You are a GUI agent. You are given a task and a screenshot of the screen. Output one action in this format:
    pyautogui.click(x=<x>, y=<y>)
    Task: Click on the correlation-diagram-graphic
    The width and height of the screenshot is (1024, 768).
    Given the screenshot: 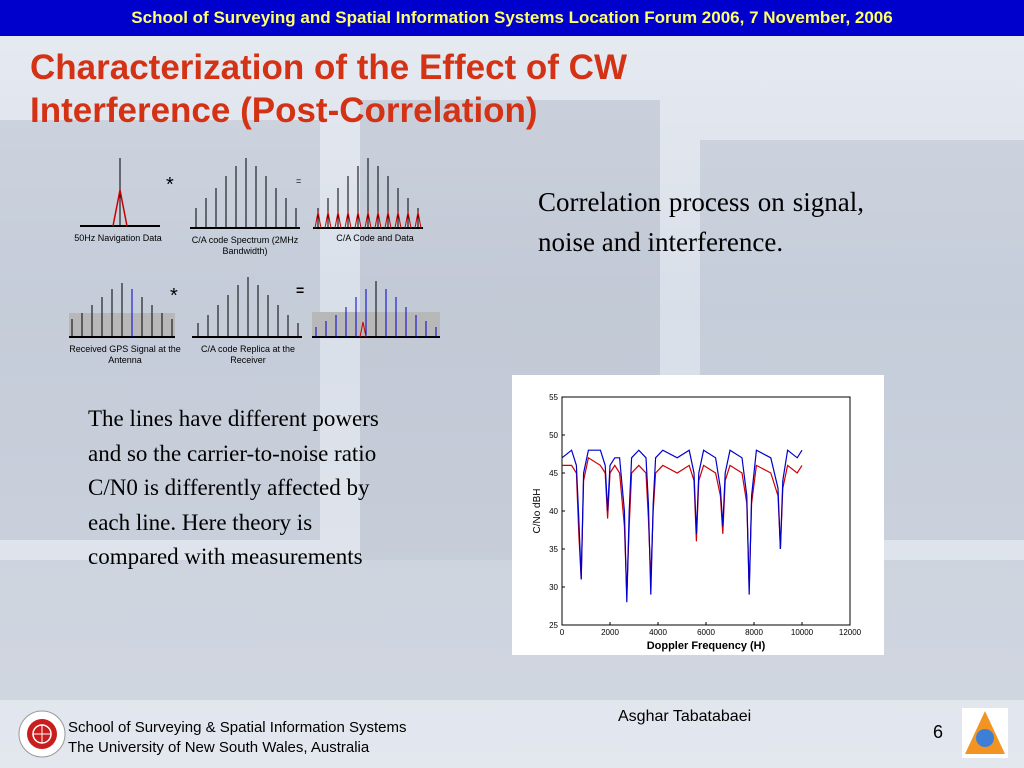 What is the action you would take?
    pyautogui.click(x=254, y=248)
    